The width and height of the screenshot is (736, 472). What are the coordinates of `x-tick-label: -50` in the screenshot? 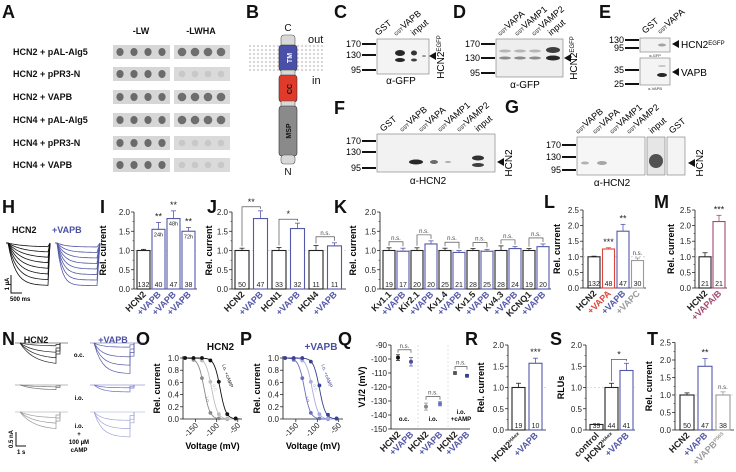 It's located at (336, 428).